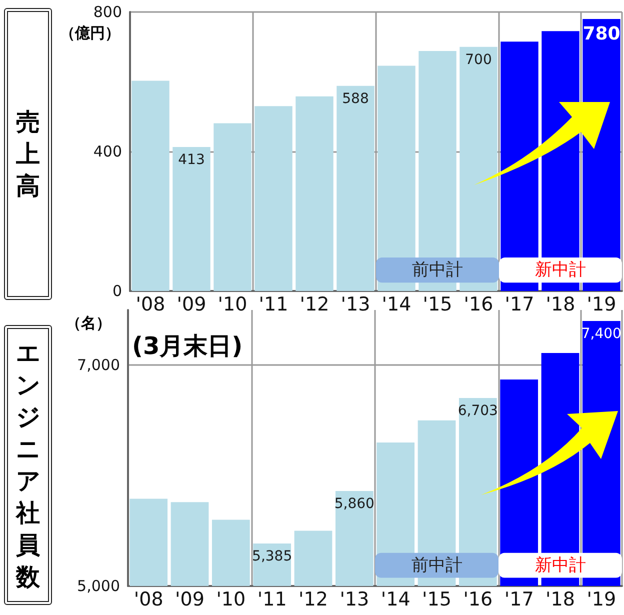 The width and height of the screenshot is (624, 615). Describe the element at coordinates (601, 334) in the screenshot. I see `data-label: 7,400` at that location.